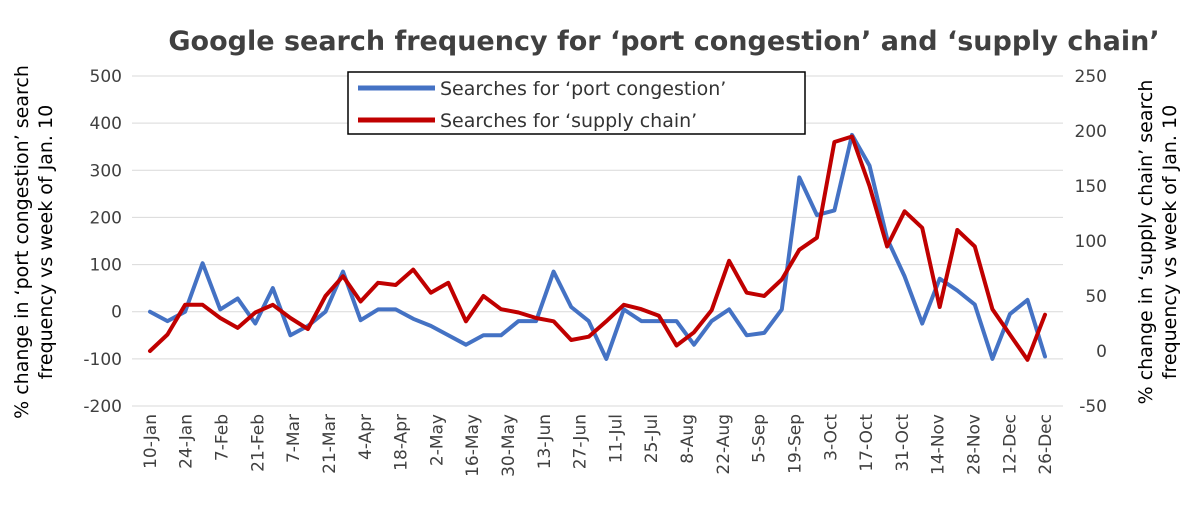 The image size is (1200, 515). I want to click on x-tick-label: 18-Apr, so click(402, 442).